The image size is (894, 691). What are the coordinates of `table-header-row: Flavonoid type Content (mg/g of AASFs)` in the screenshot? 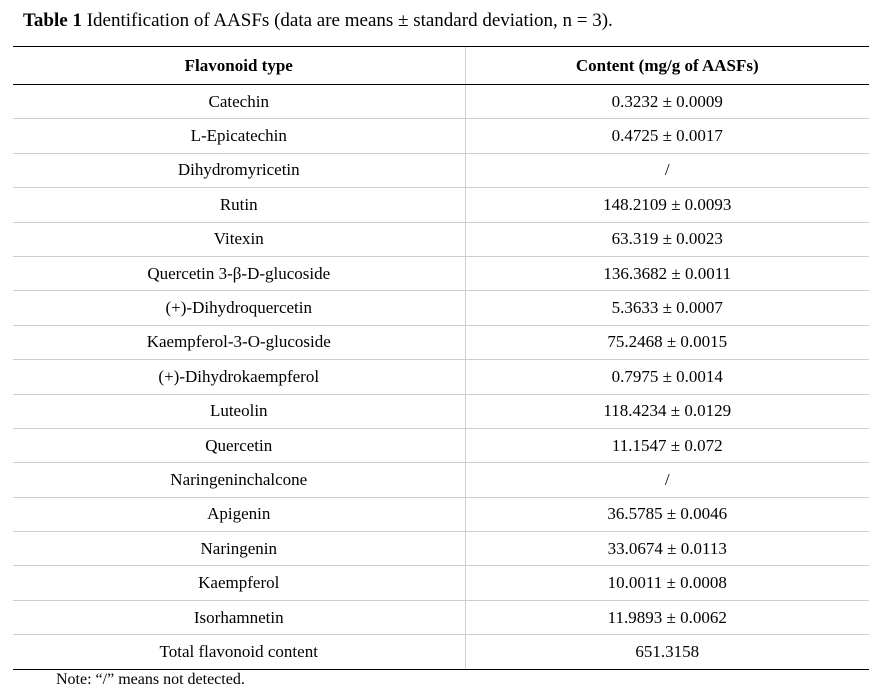 It's located at (441, 65).